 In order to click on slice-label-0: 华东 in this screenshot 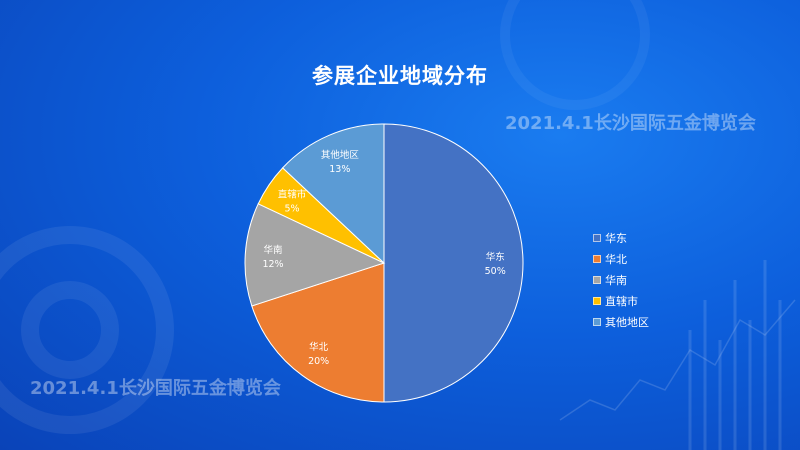, I will do `click(495, 257)`.